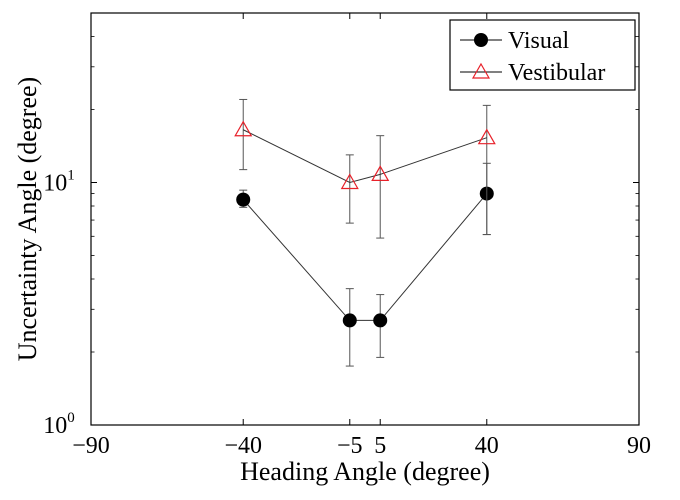 The height and width of the screenshot is (500, 680). I want to click on legend-visual-marker, so click(481, 40).